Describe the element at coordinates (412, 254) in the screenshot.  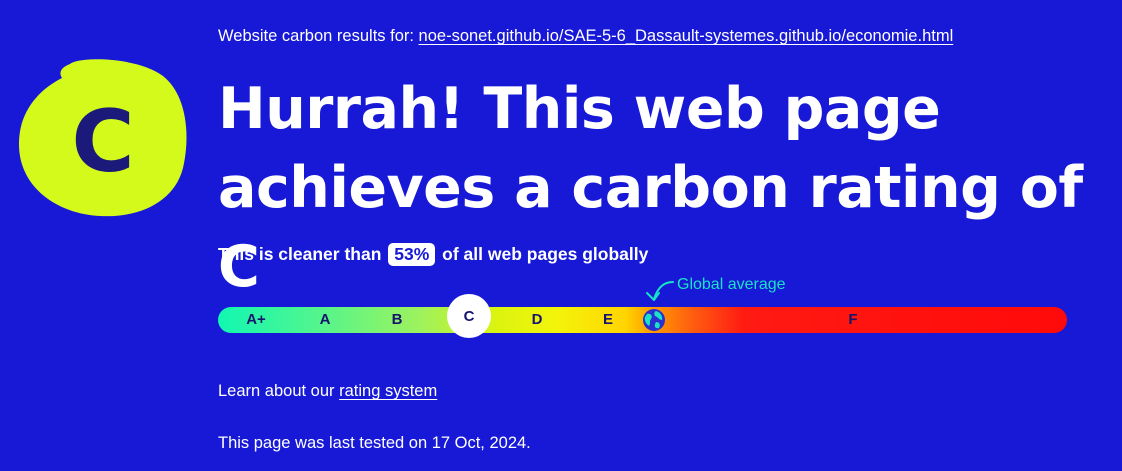
I see `cleaner-percent-badge: 53%` at that location.